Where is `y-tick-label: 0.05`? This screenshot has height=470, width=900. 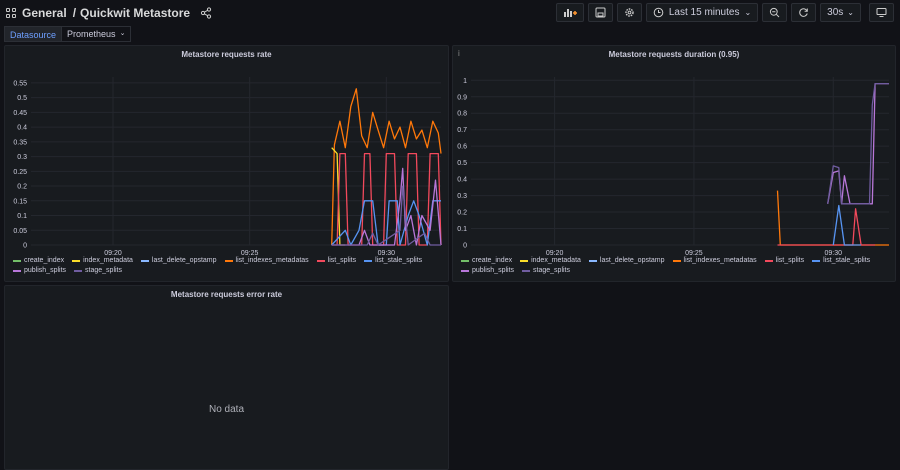 y-tick-label: 0.05 is located at coordinates (20, 231).